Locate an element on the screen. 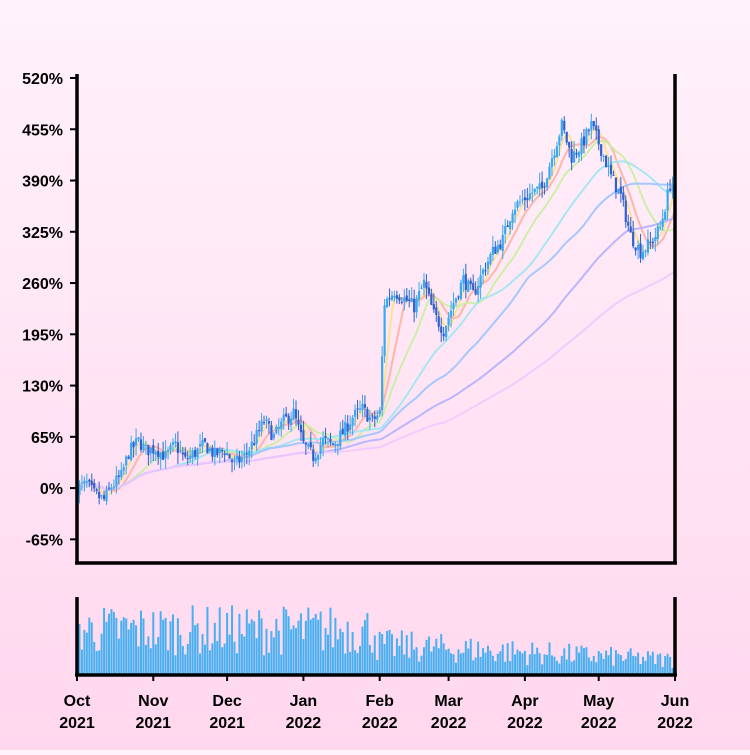 The image size is (750, 755). x-tick-month-label: Jan is located at coordinates (304, 701).